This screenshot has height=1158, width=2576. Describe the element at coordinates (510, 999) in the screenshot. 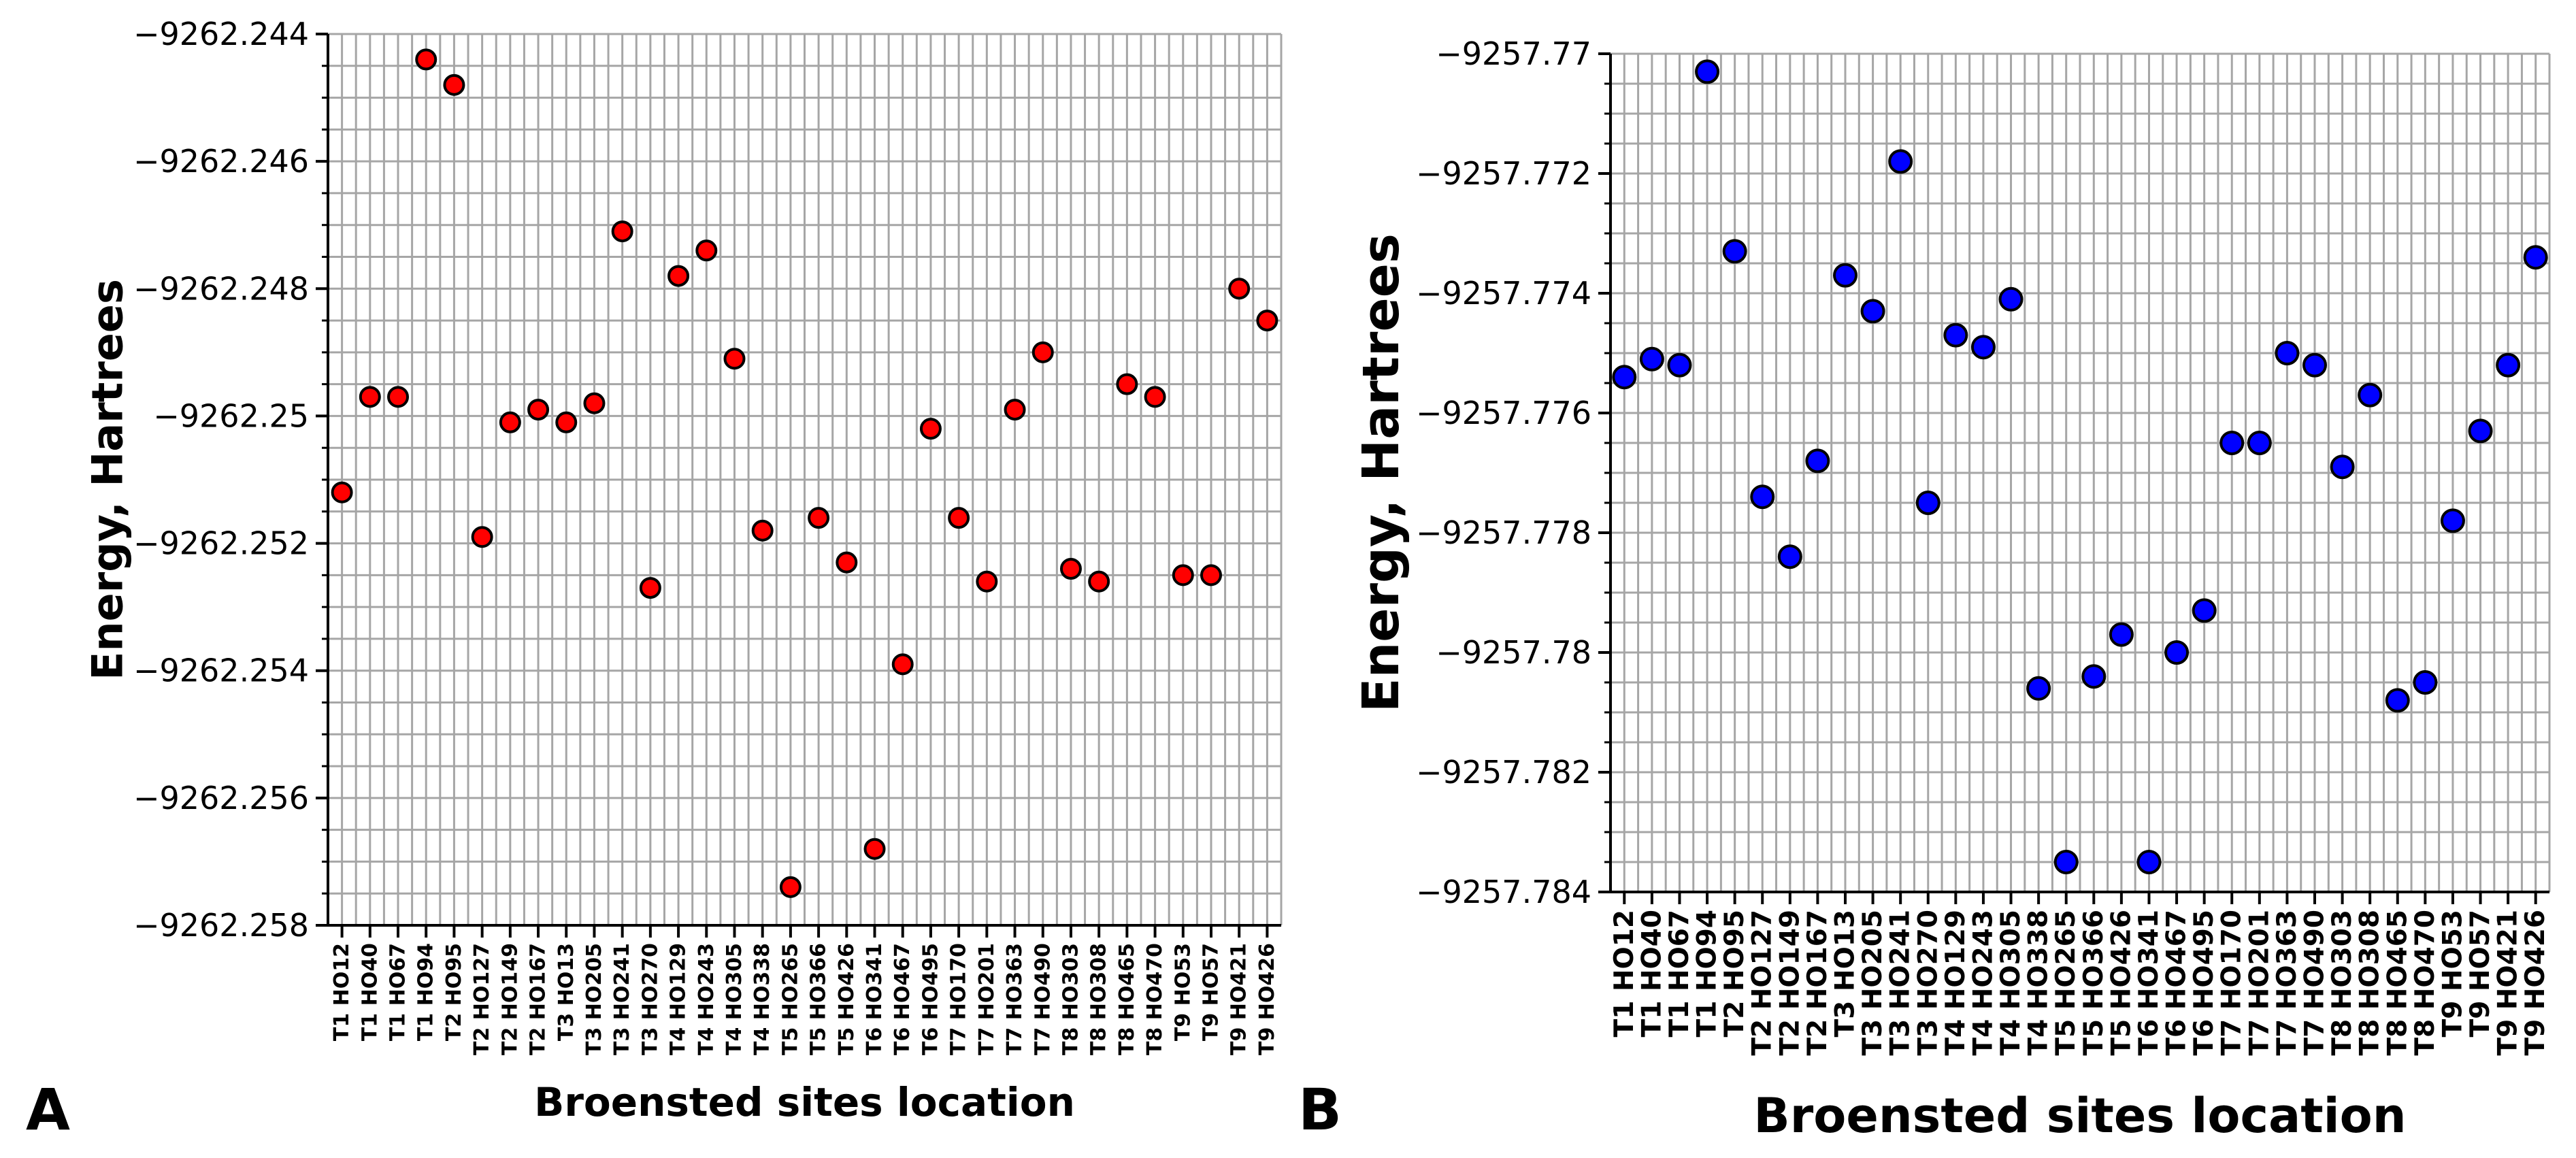

I see `x-tick-label: T2 HO149` at that location.